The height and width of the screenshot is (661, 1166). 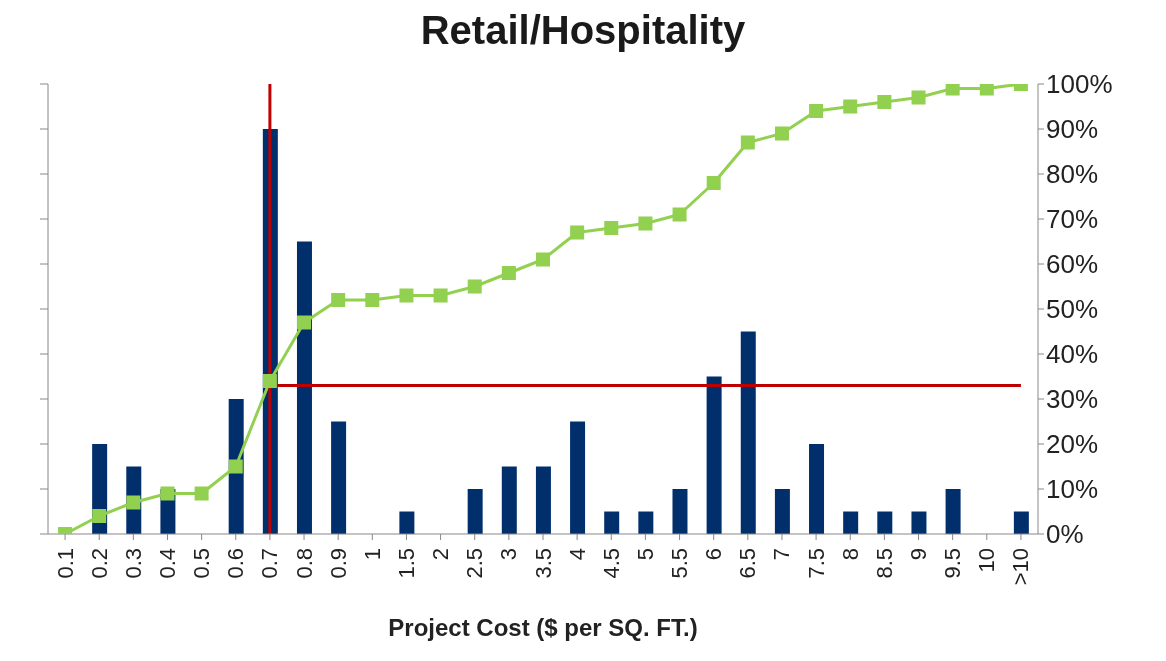 I want to click on x-tick-label: 7.5, so click(x=816, y=563).